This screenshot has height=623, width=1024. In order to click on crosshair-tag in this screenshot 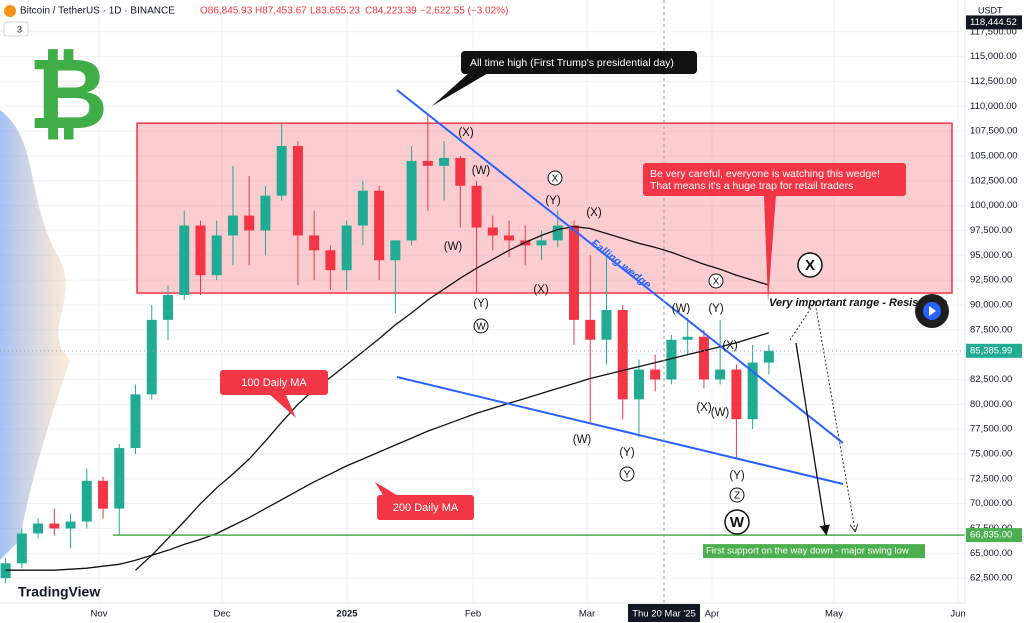, I will do `click(664, 613)`.